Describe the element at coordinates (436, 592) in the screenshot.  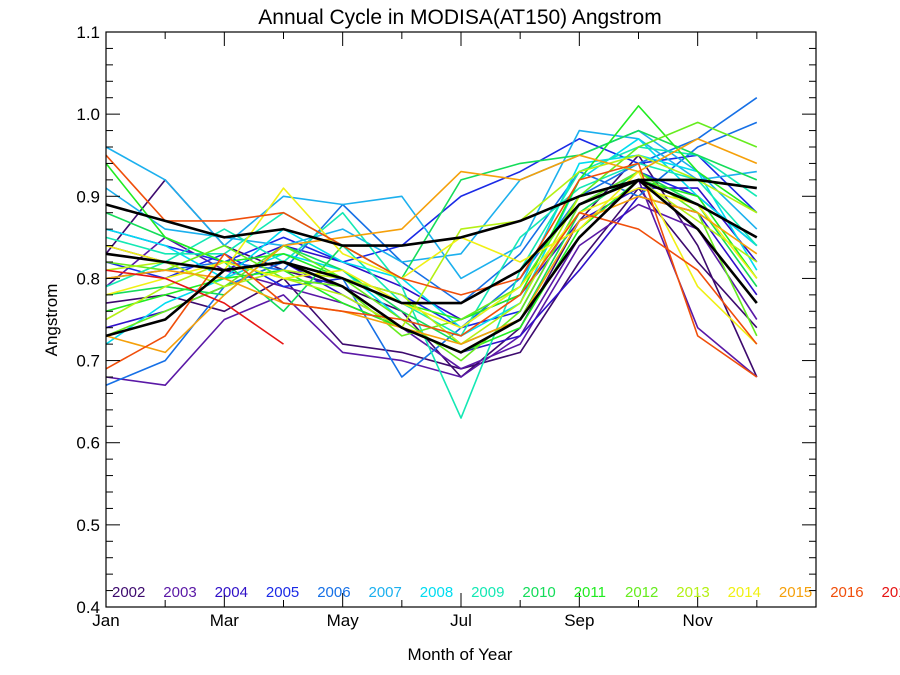
I see `legend-entry-2008: 2008` at that location.